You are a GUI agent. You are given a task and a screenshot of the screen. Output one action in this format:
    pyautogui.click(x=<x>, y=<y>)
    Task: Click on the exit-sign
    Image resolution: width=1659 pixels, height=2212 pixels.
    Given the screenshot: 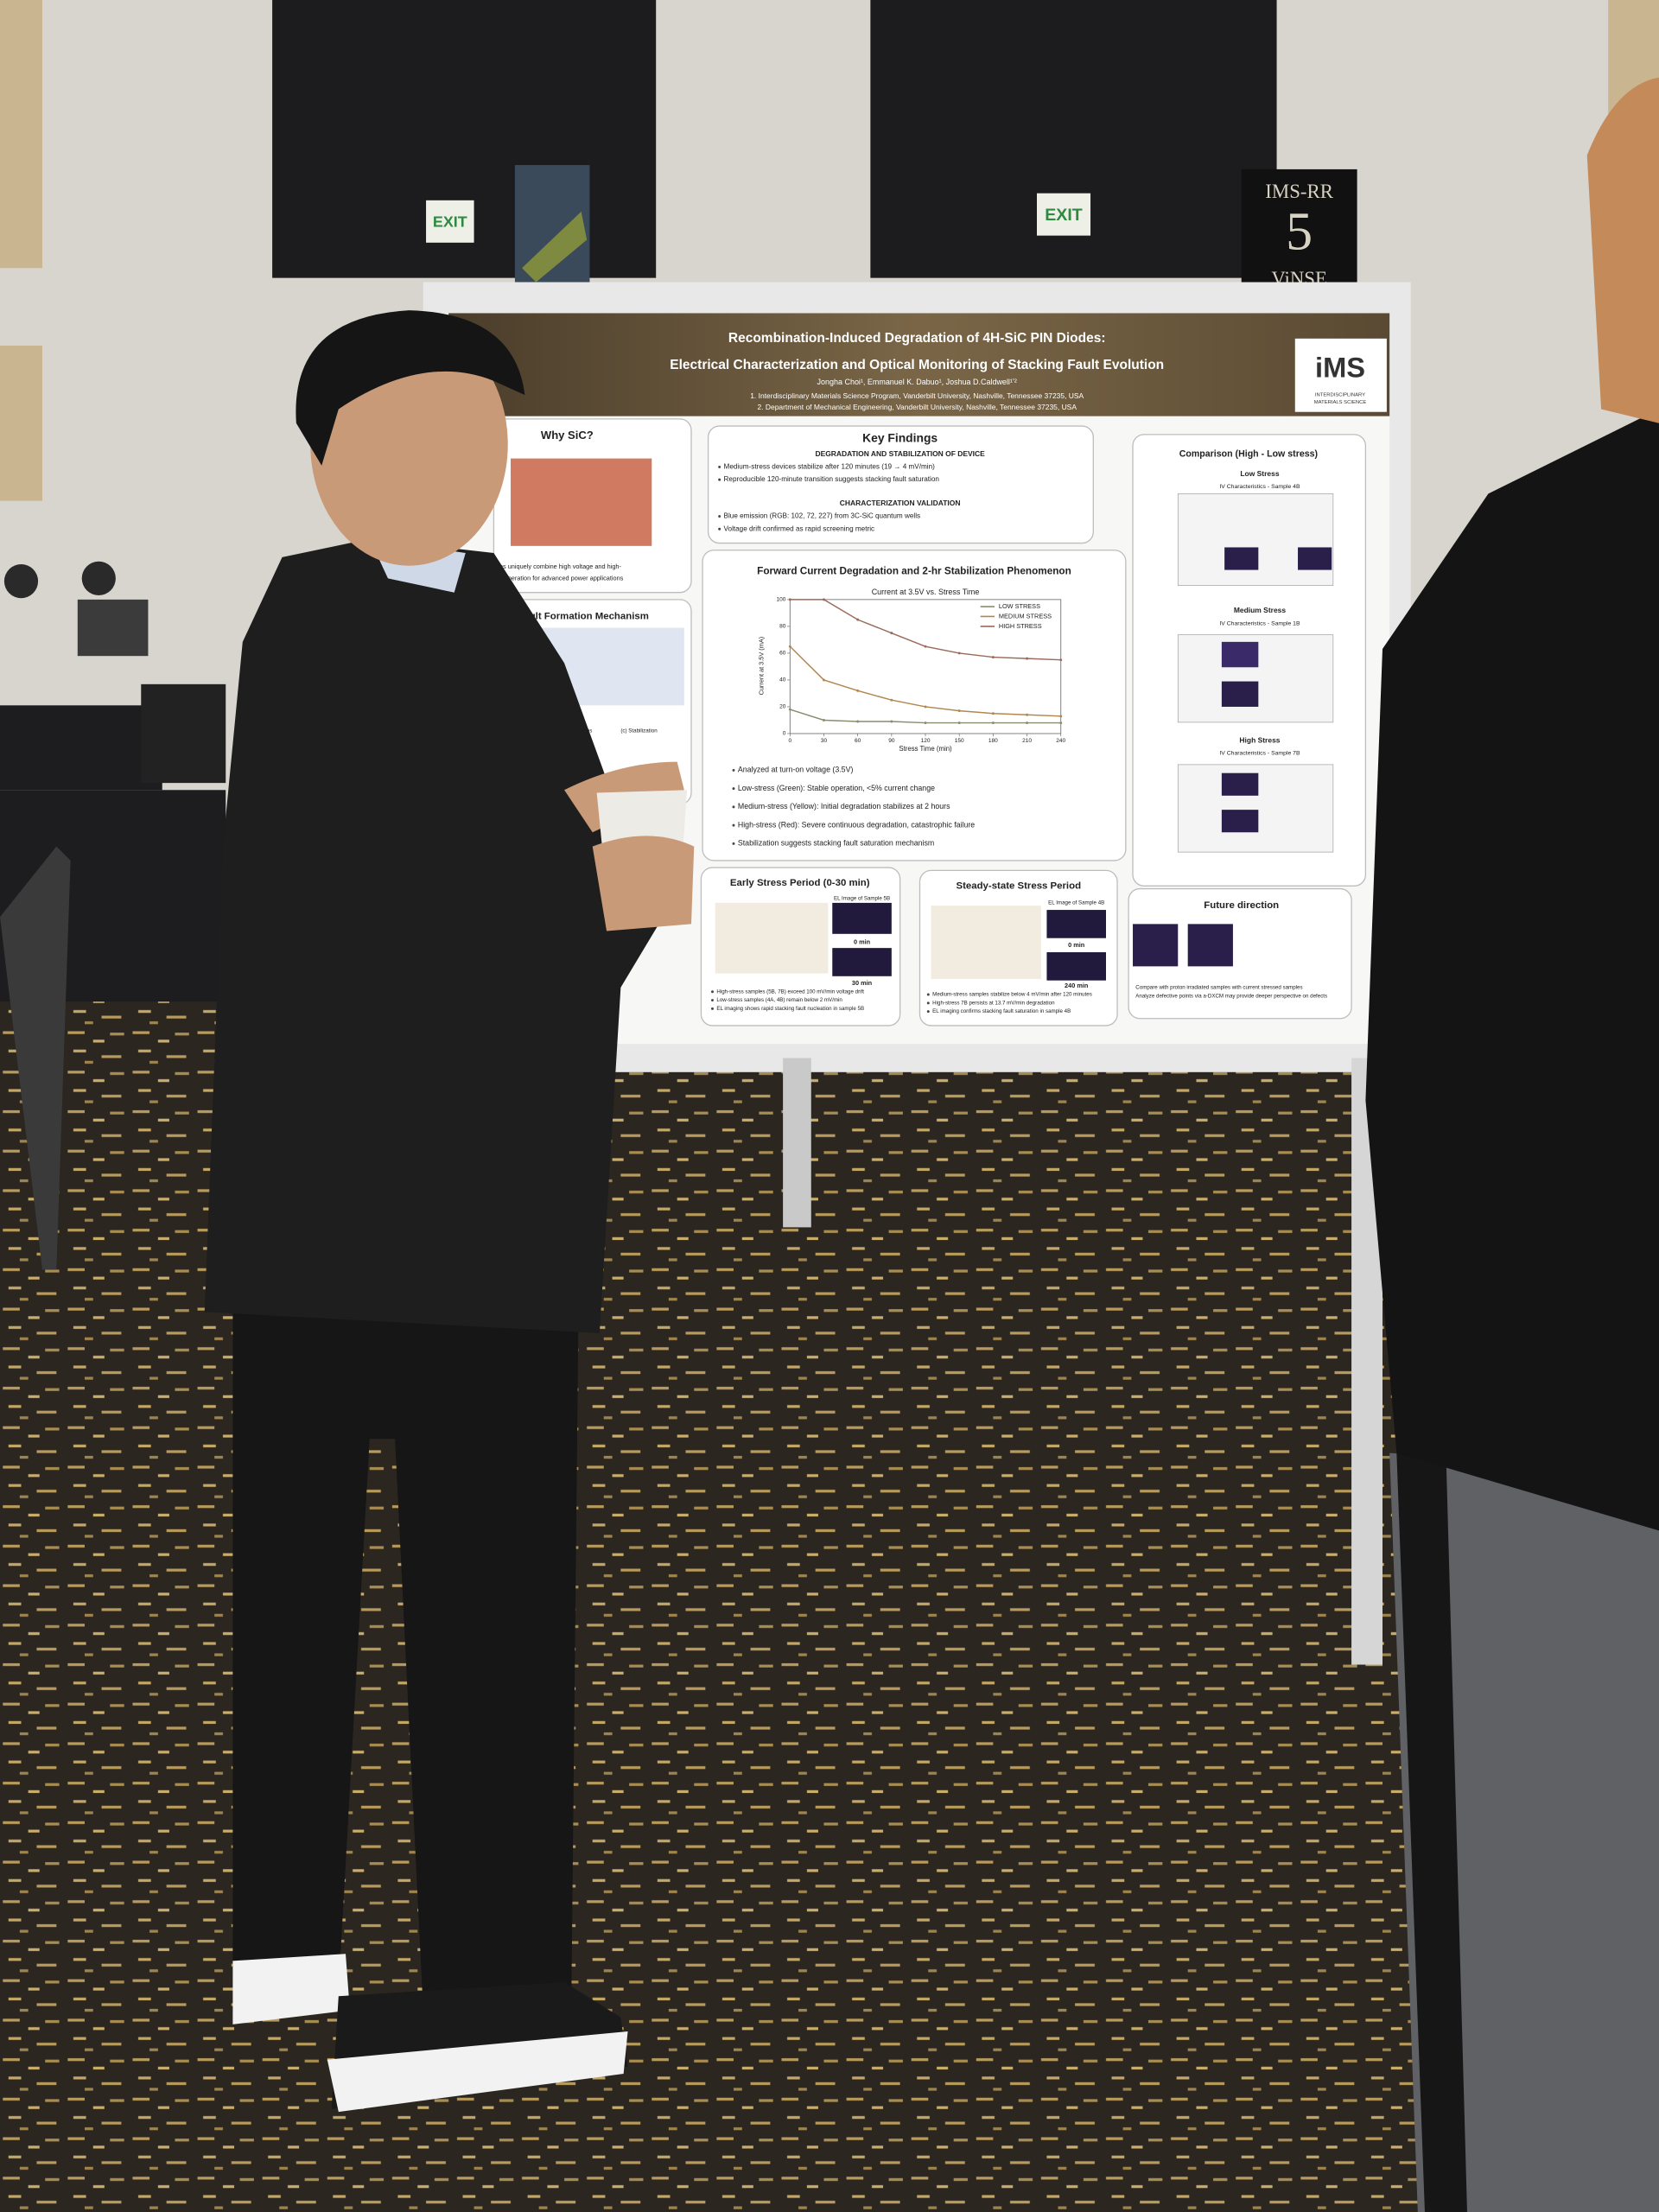 What is the action you would take?
    pyautogui.click(x=1064, y=214)
    